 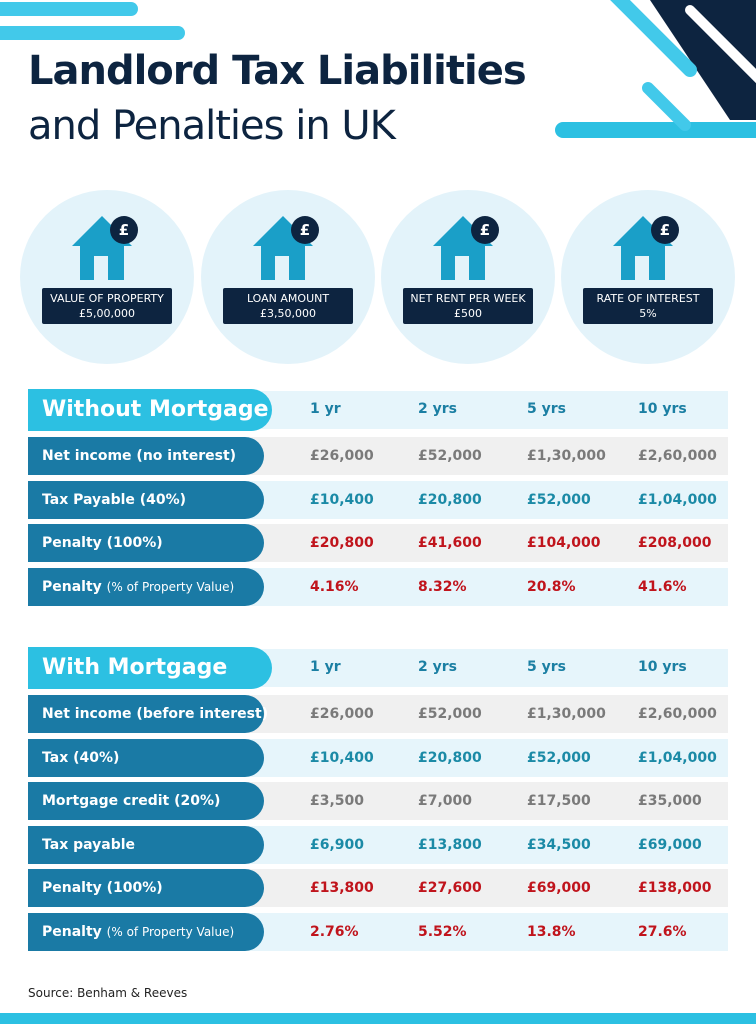 What do you see at coordinates (442, 931) in the screenshot?
I see `cell: 5.52%` at bounding box center [442, 931].